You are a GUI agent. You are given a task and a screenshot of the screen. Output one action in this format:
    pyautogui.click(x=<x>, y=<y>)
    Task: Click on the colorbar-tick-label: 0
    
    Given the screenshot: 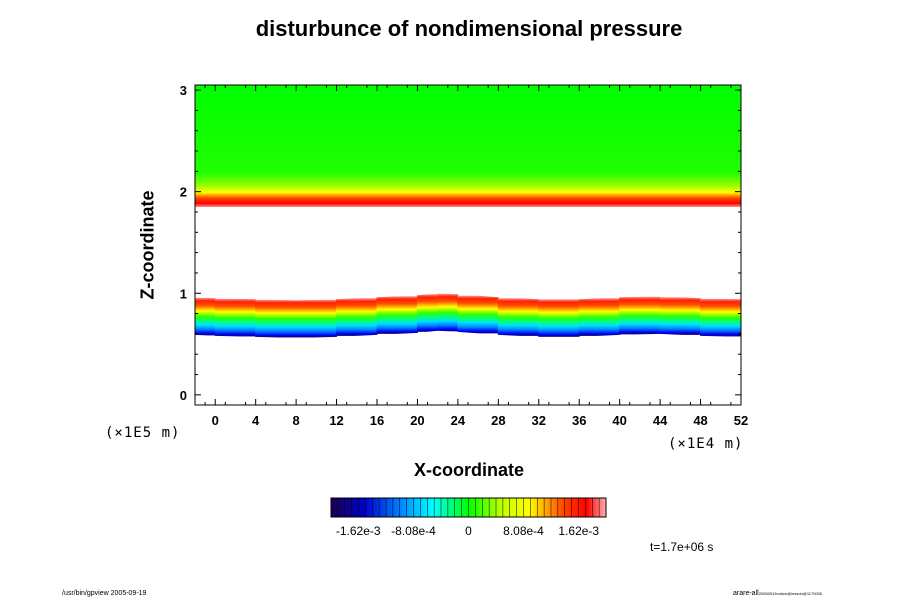 What is the action you would take?
    pyautogui.click(x=468, y=531)
    